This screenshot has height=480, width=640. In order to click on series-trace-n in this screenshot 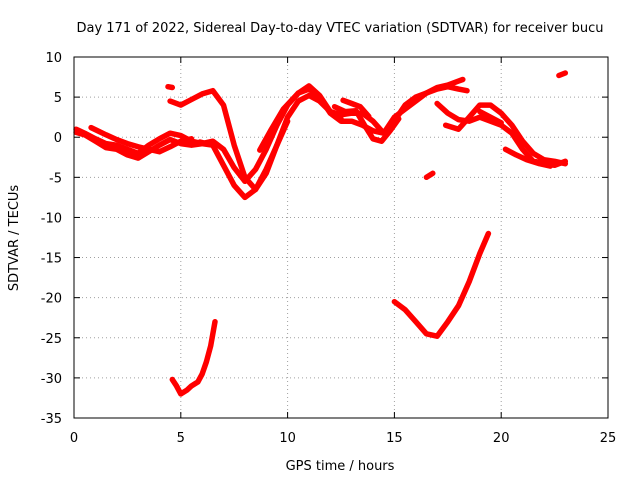, I will do `click(441, 284)`.